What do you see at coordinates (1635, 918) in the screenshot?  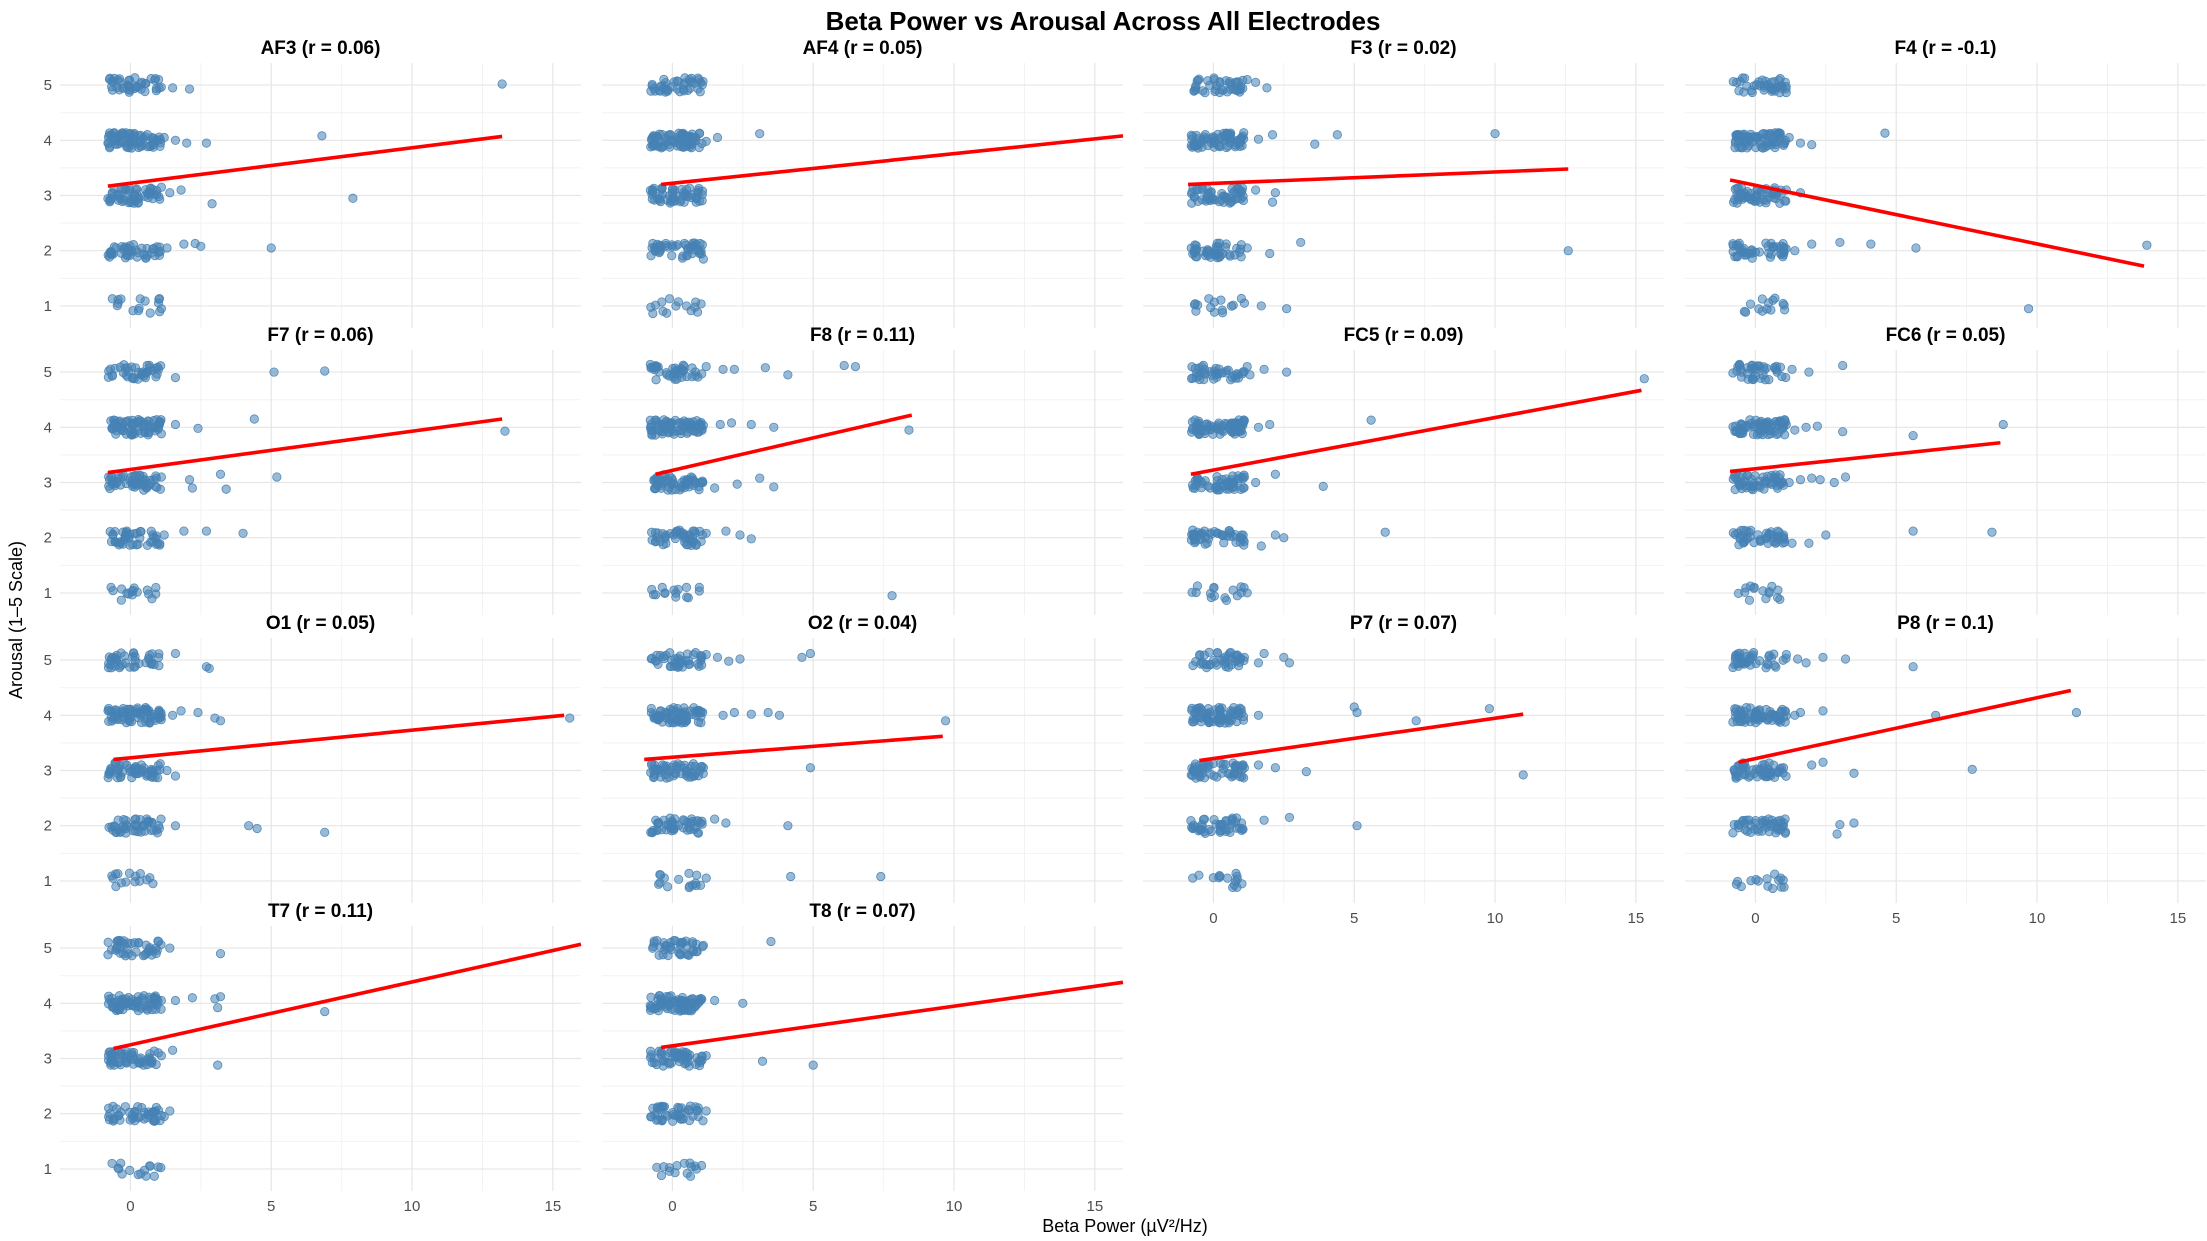 I see `x-tick-label: 15` at bounding box center [1635, 918].